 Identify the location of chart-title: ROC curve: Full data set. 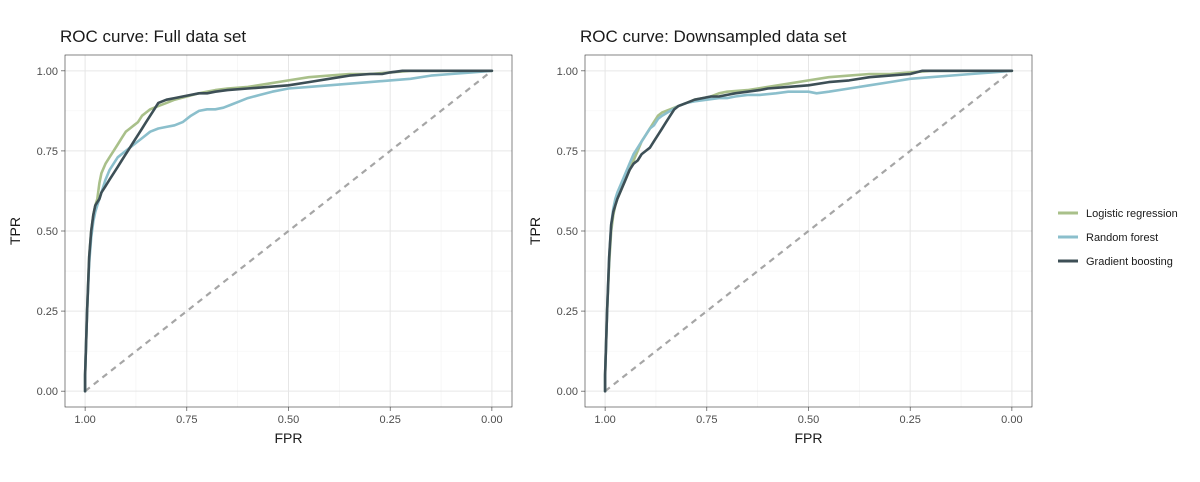
(153, 36).